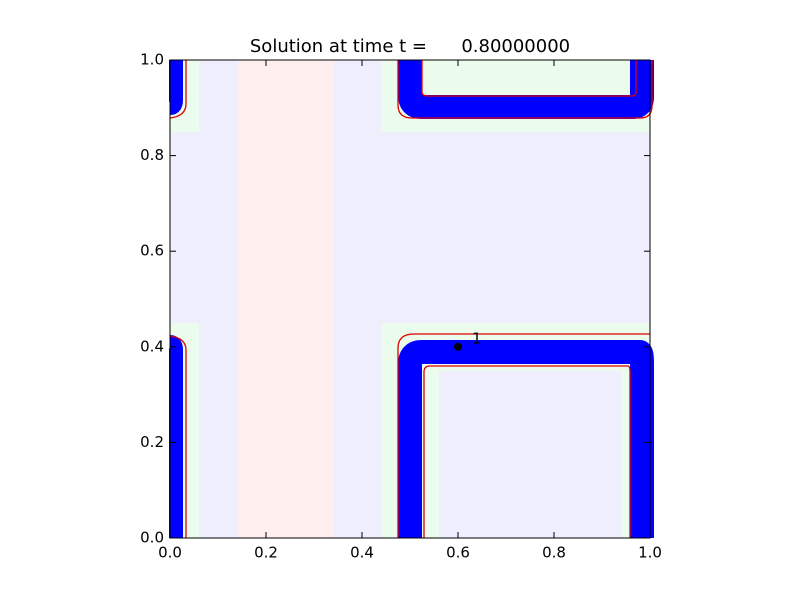  I want to click on chart-title: Solution at time t = 0.80000000, so click(410, 46).